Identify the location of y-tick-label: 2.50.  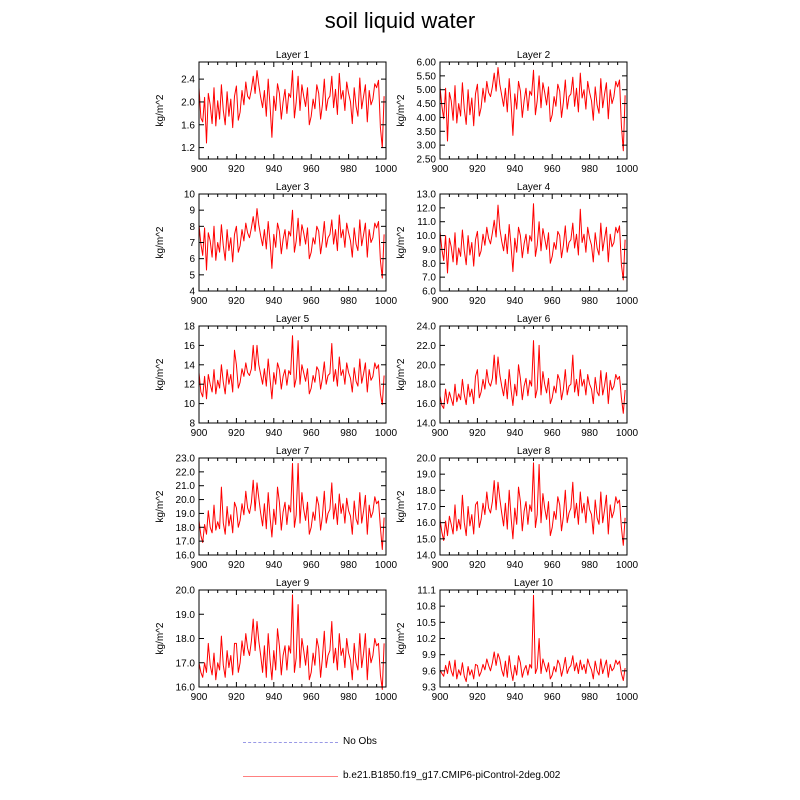
(427, 160).